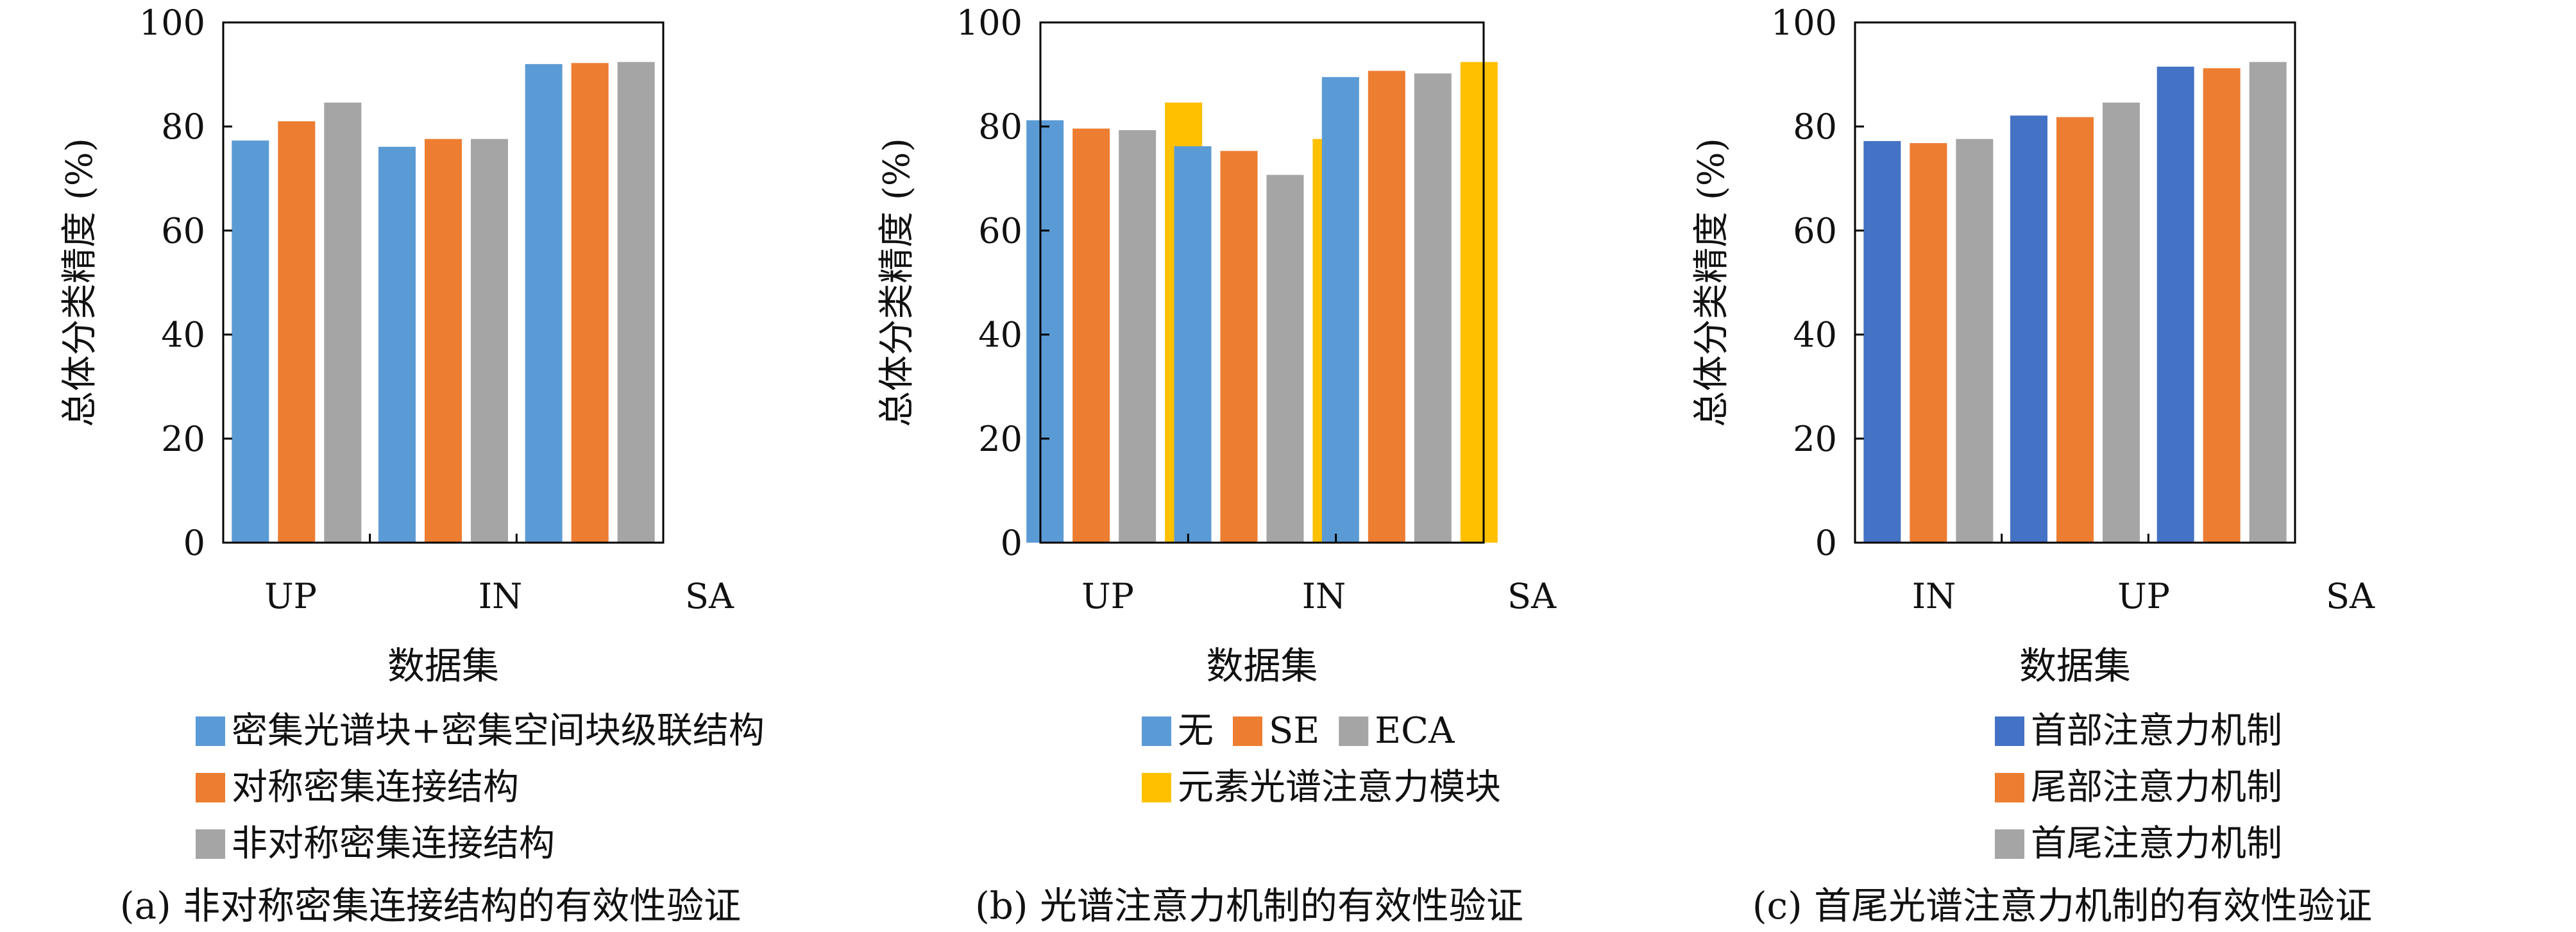 This screenshot has height=932, width=2576. Describe the element at coordinates (1249, 906) in the screenshot. I see `chart-caption: (b) 光谱注意力机制的有效性验证` at that location.